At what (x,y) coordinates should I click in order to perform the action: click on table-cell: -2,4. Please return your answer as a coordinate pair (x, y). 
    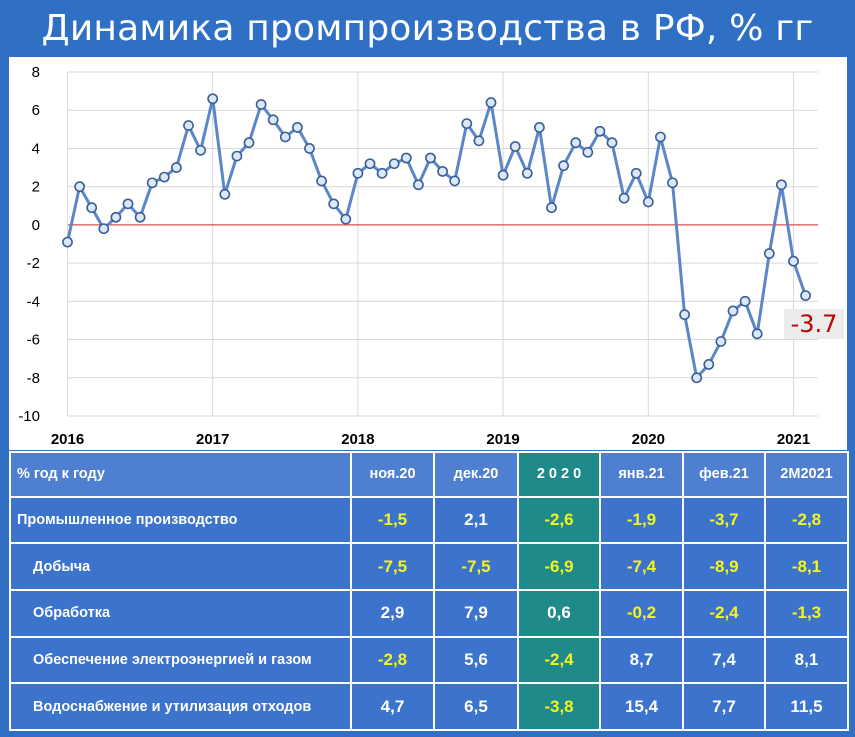
    Looking at the image, I should click on (559, 660).